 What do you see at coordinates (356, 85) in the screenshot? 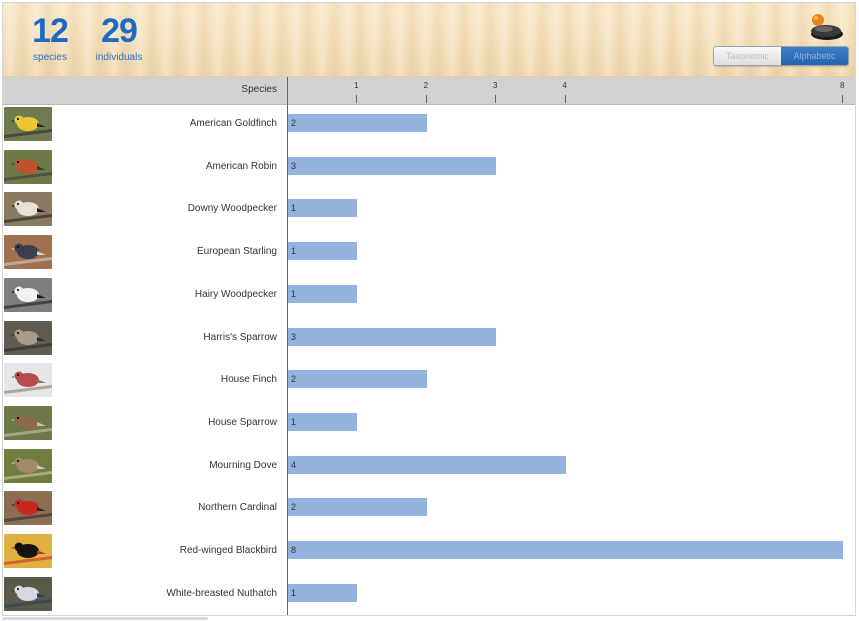
I see `axis-tick-label: 1` at bounding box center [356, 85].